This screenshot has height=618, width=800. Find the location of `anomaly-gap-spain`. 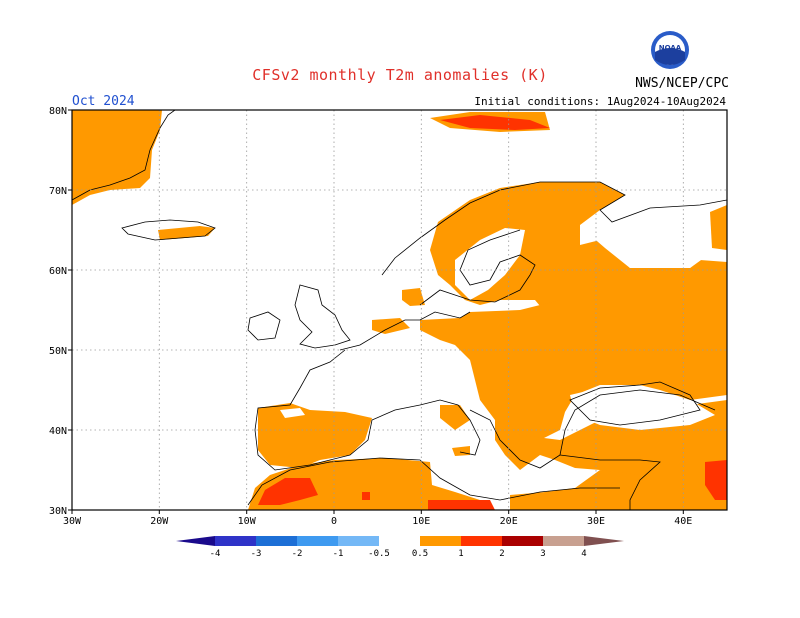

anomaly-gap-spain is located at coordinates (292, 413).